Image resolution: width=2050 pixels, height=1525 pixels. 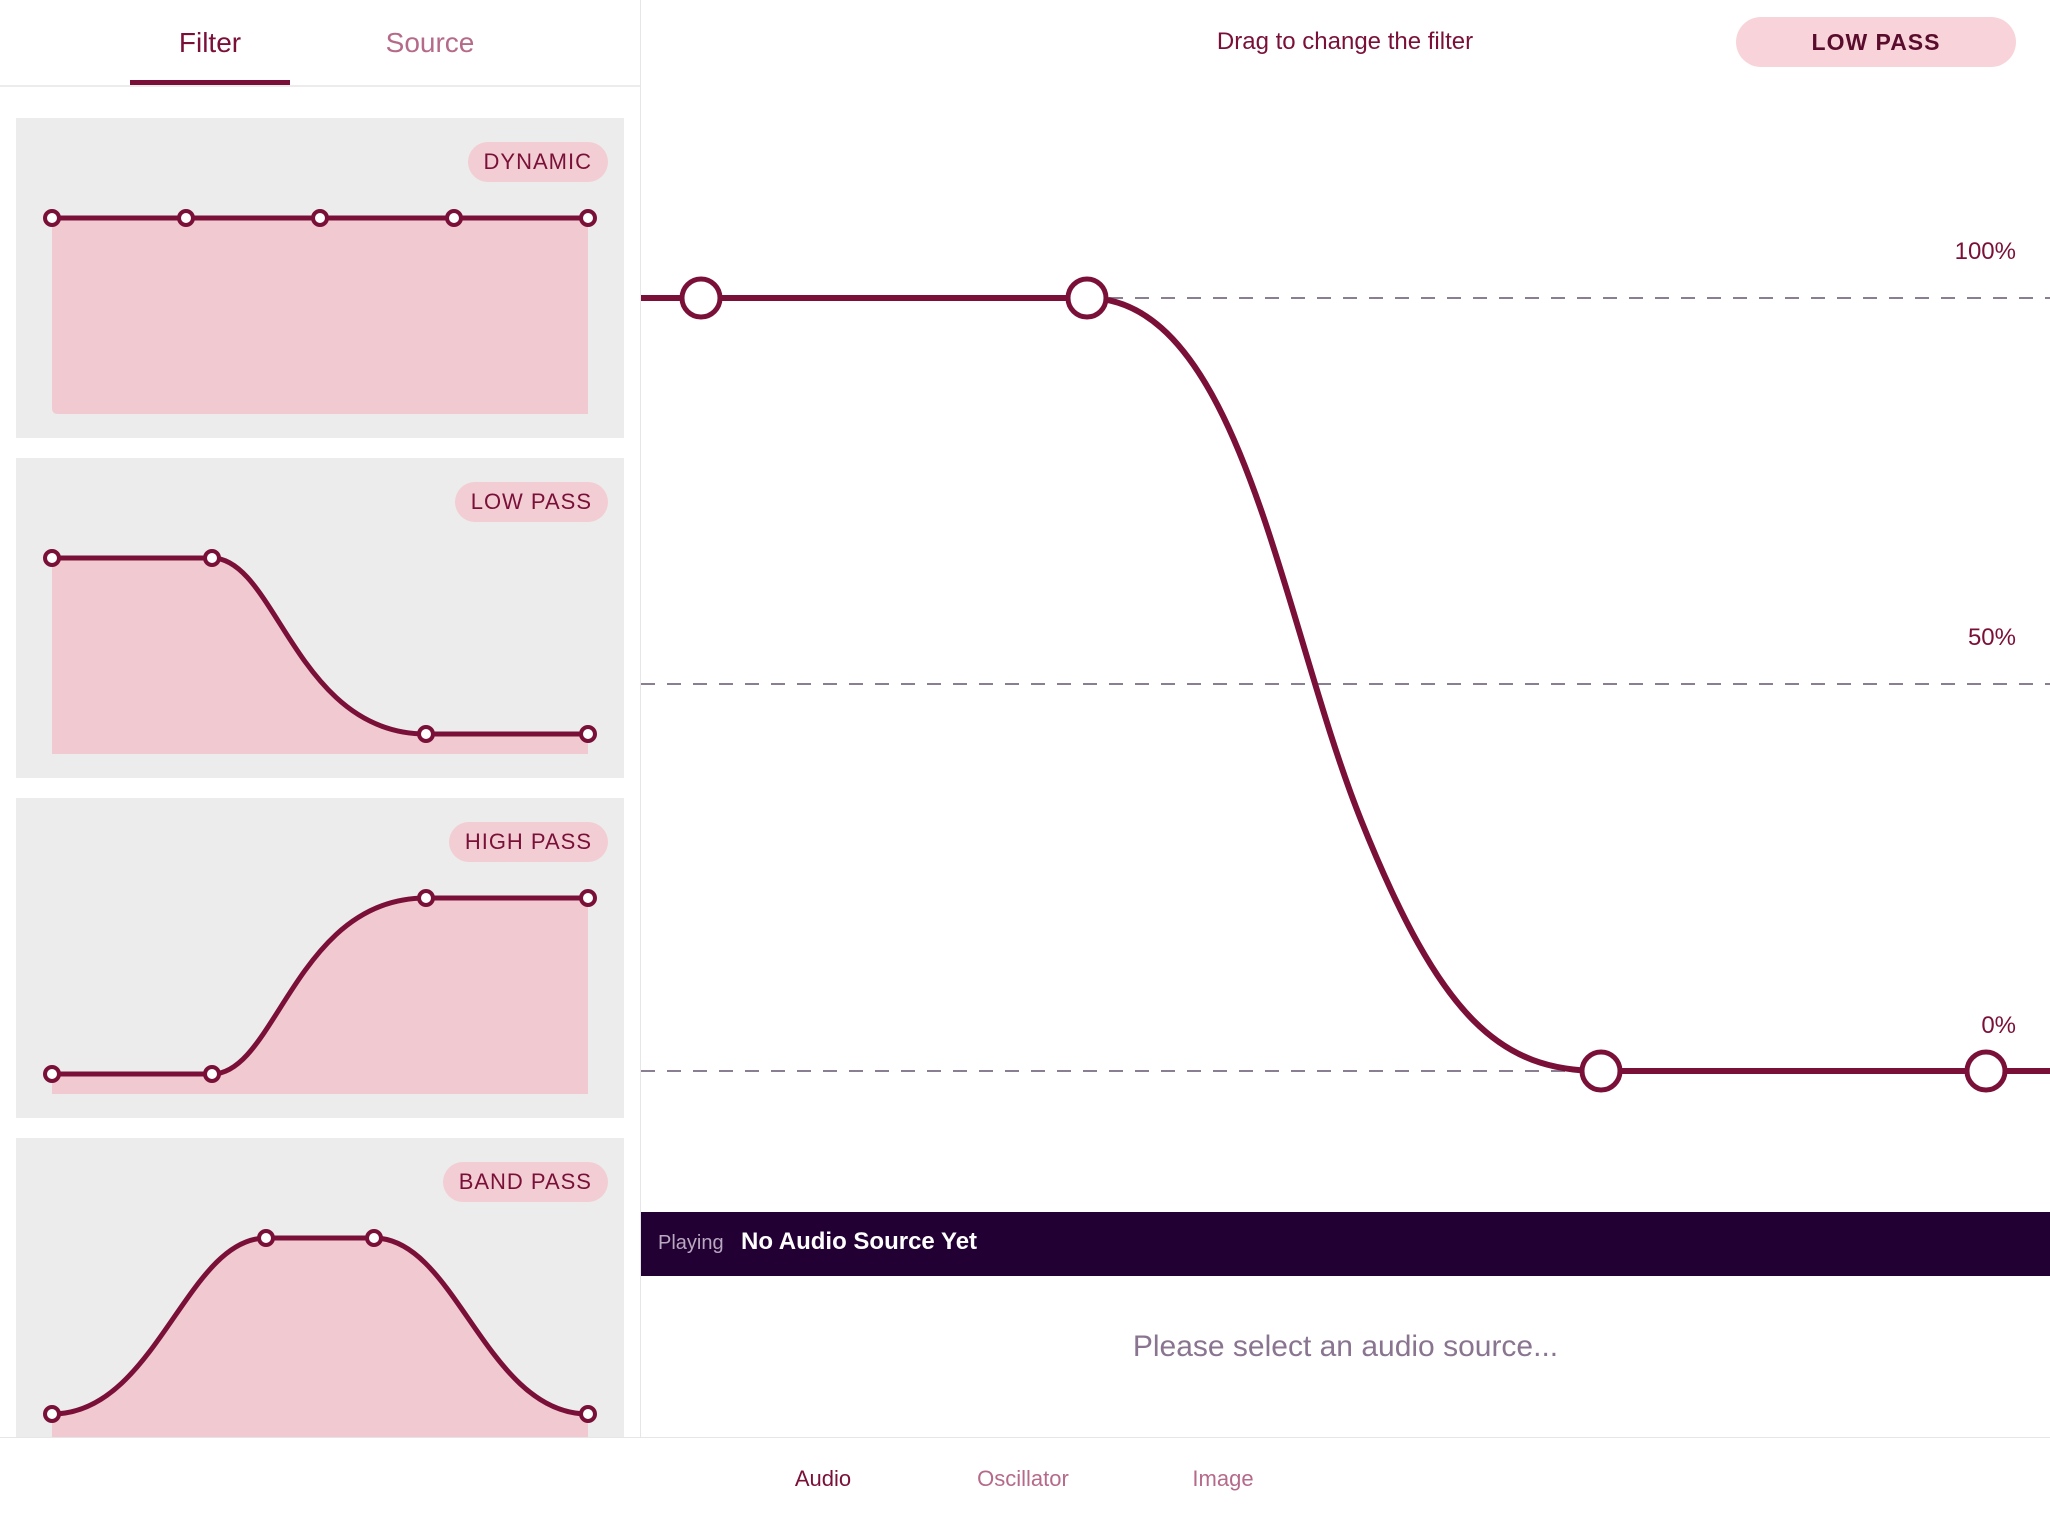 I want to click on preset-curve-high-pass, so click(x=320, y=991).